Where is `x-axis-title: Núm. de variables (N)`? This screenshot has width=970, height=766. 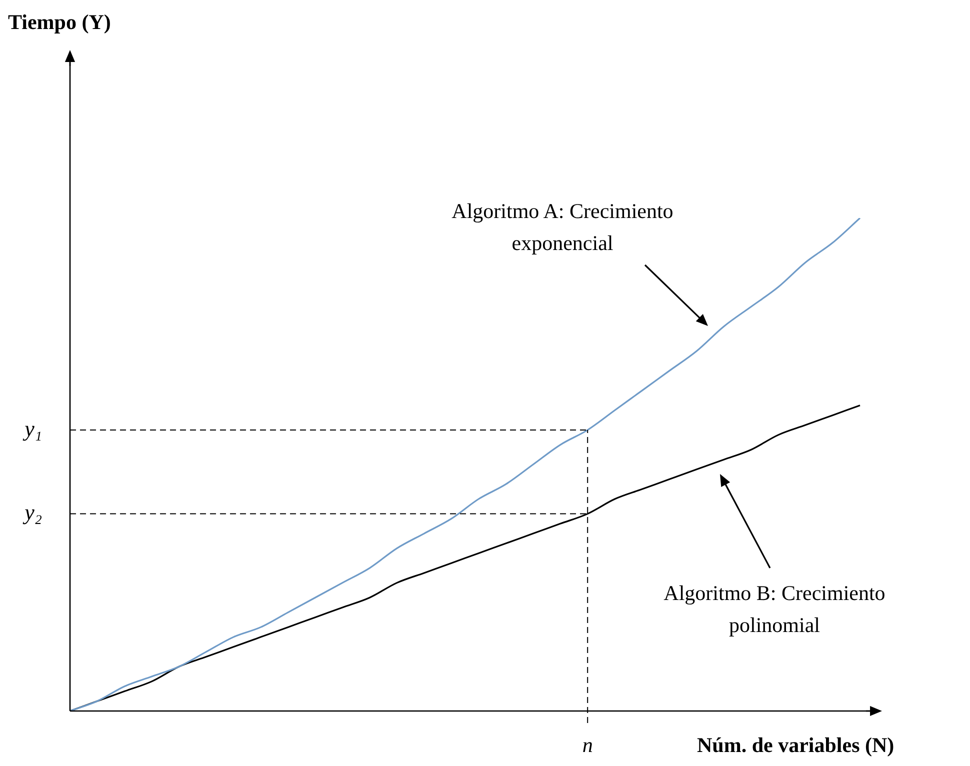
x-axis-title: Núm. de variables (N) is located at coordinates (795, 745).